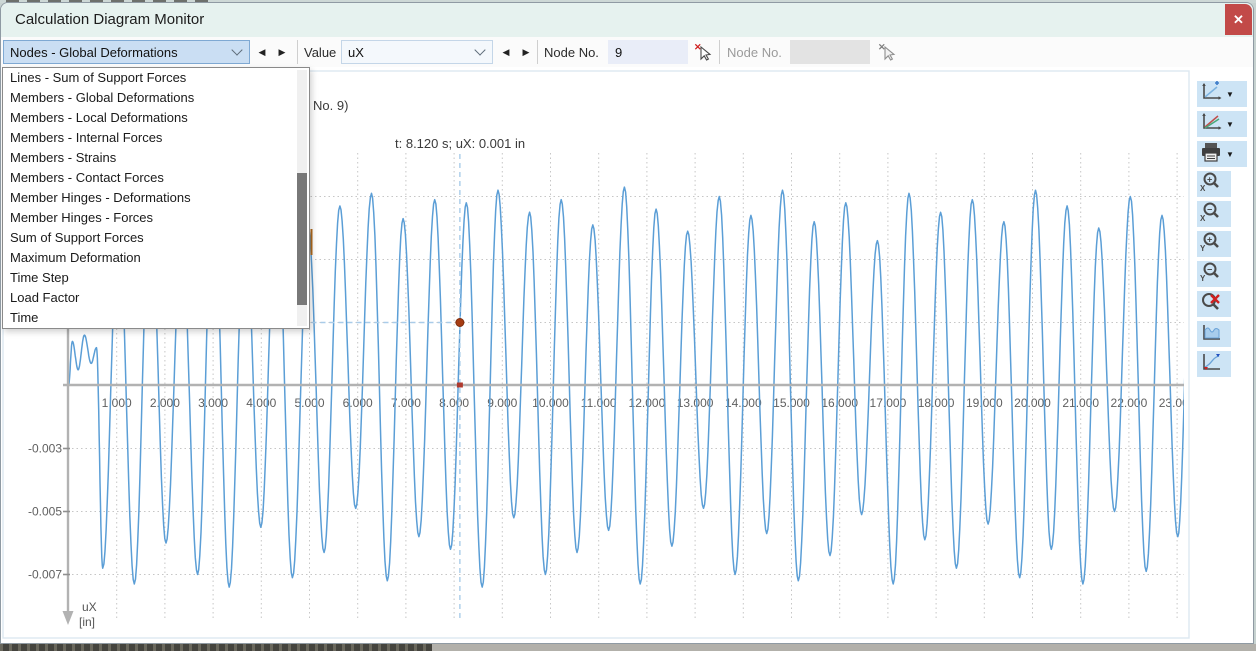  What do you see at coordinates (99, 117) in the screenshot?
I see `dropdown-item: Members - Local Deformations` at bounding box center [99, 117].